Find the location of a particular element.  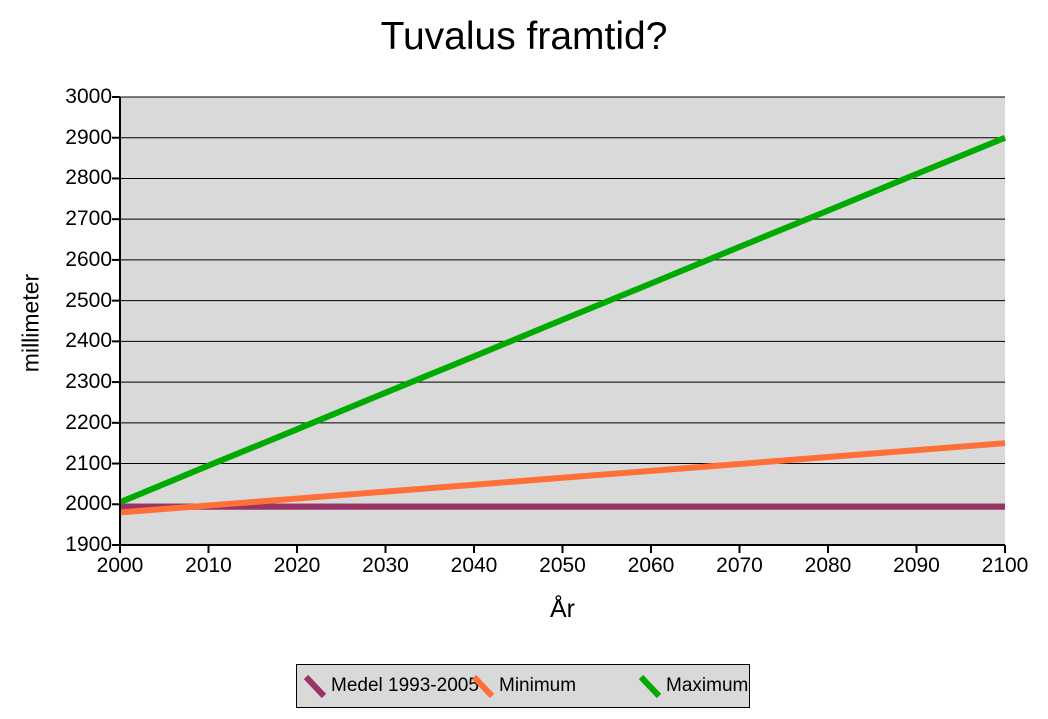

y-axis-tick-label: 2200 is located at coordinates (88, 422).